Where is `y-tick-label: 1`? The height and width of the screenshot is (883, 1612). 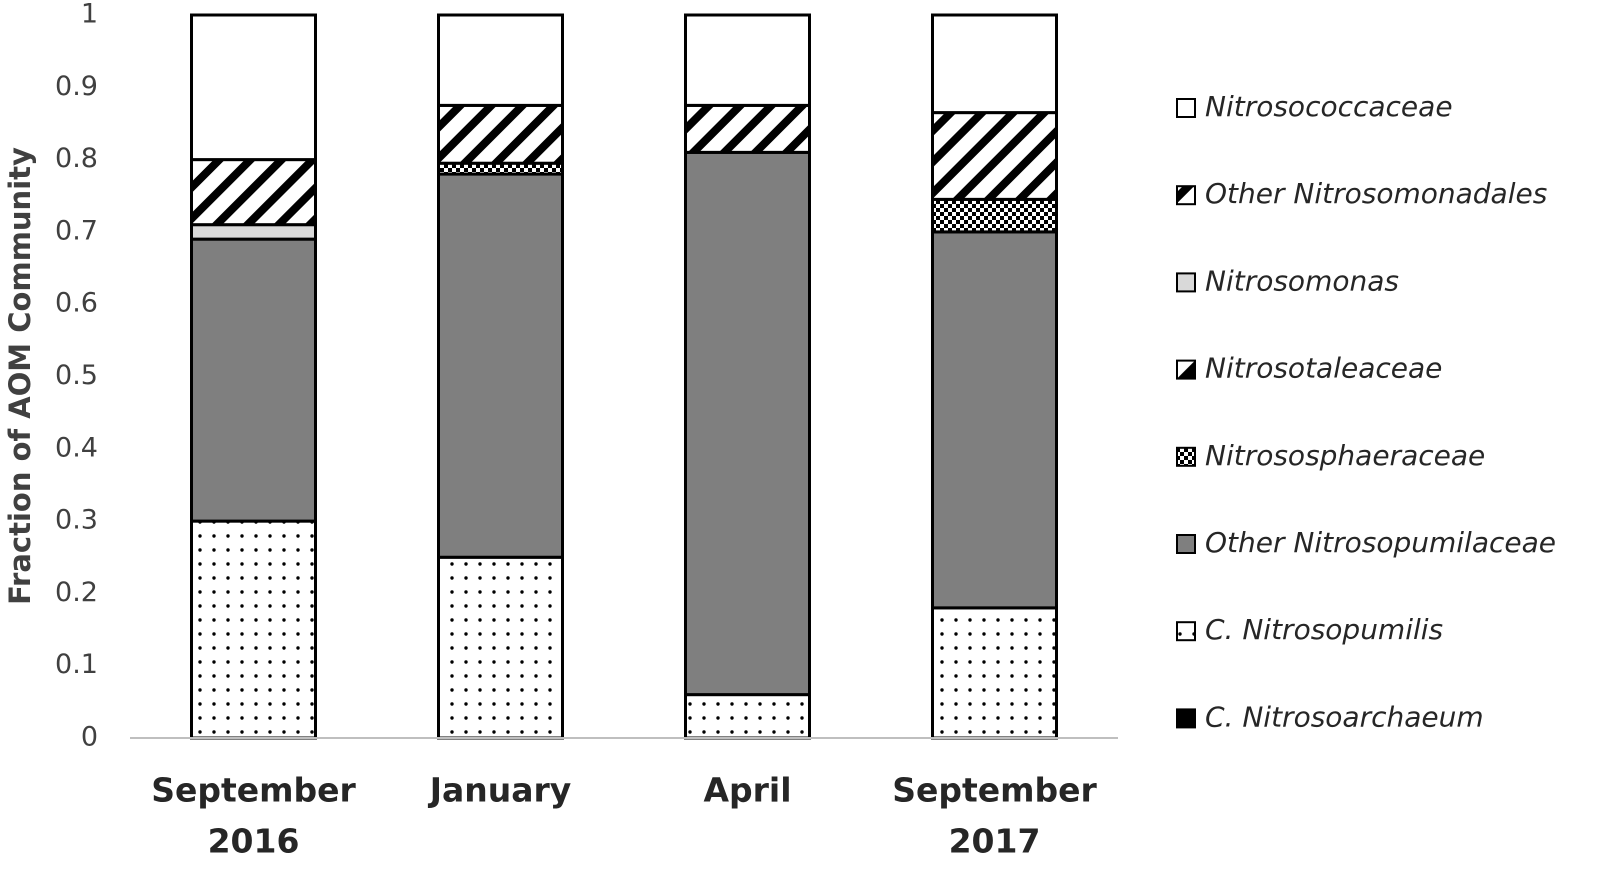
y-tick-label: 1 is located at coordinates (89, 15).